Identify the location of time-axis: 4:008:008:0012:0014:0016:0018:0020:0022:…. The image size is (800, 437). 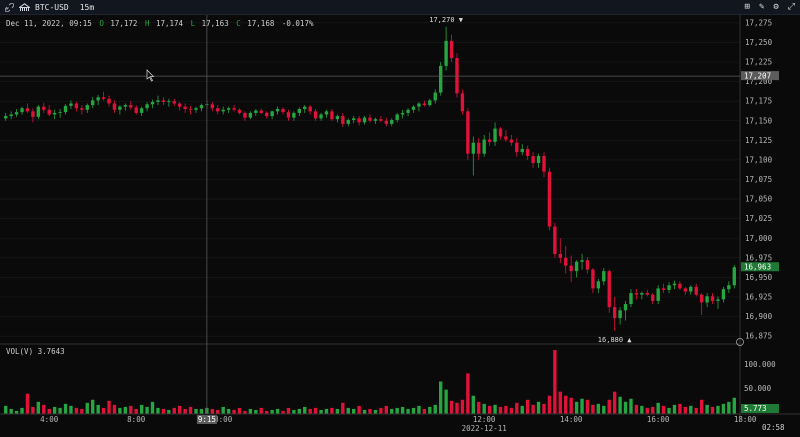
(420, 424).